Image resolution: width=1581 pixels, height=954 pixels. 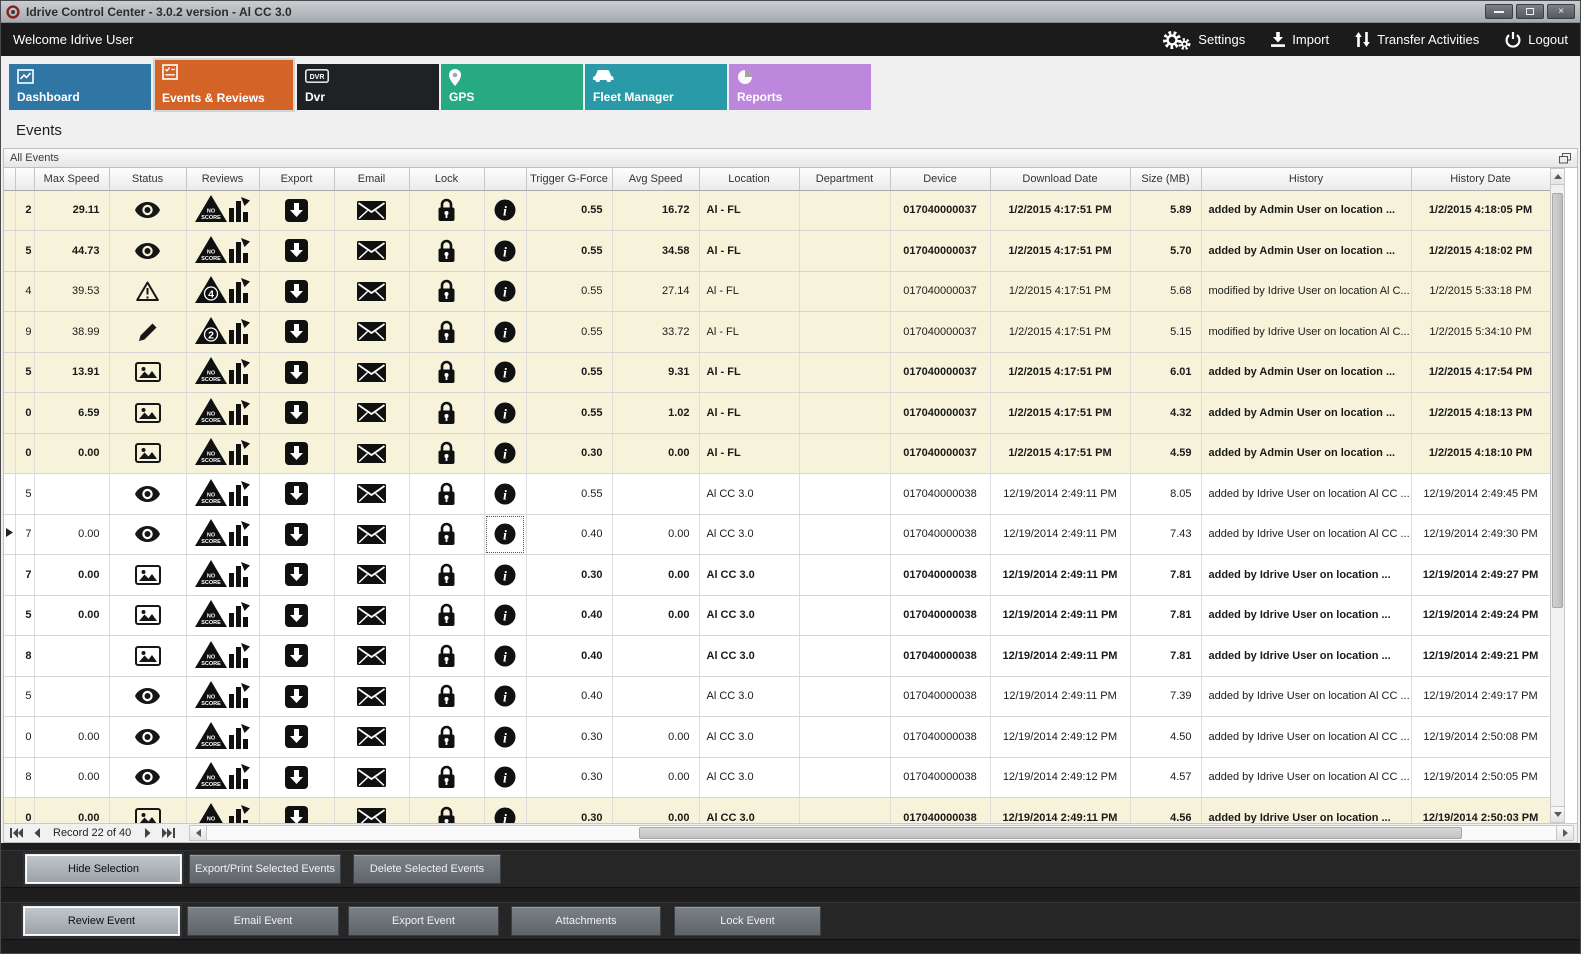 What do you see at coordinates (747, 921) in the screenshot?
I see `lock-event-button: Lock Event` at bounding box center [747, 921].